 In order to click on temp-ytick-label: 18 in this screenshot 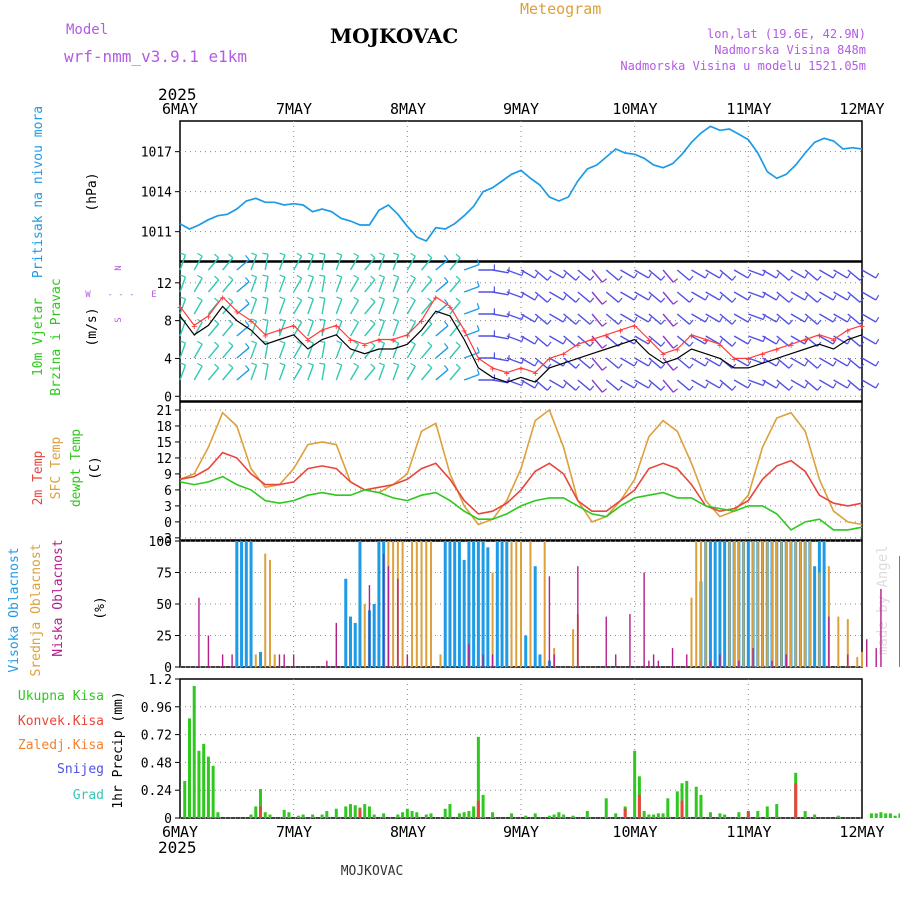, I will do `click(164, 427)`.